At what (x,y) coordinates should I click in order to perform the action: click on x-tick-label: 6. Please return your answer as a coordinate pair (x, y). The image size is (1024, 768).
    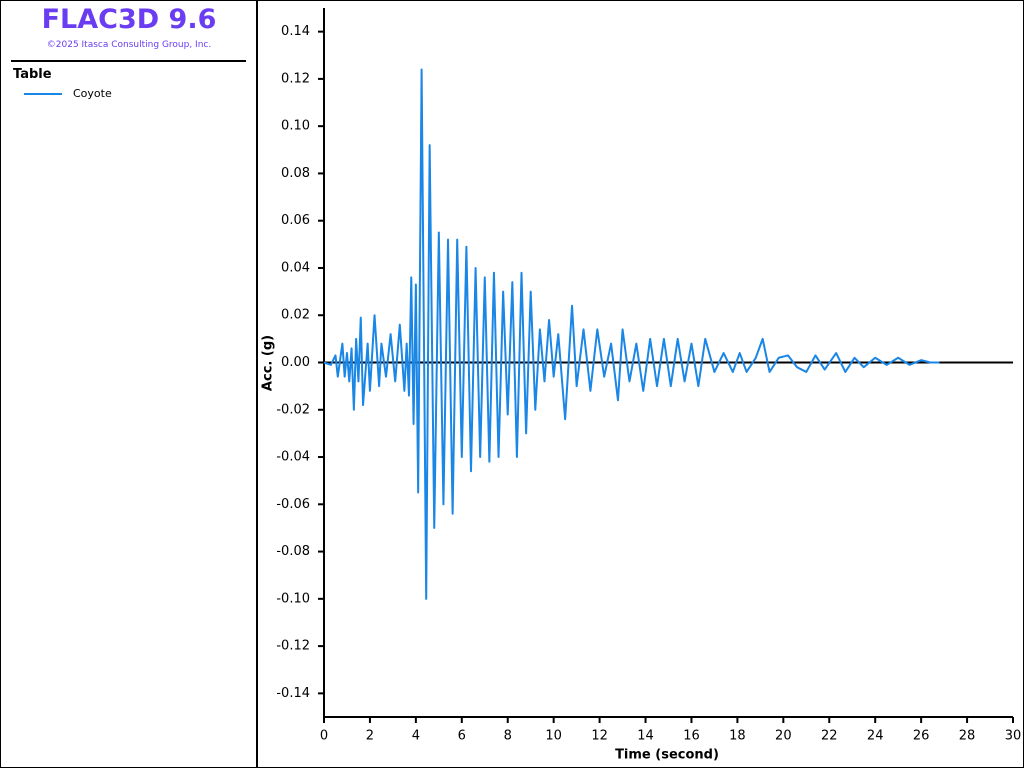
    Looking at the image, I should click on (462, 736).